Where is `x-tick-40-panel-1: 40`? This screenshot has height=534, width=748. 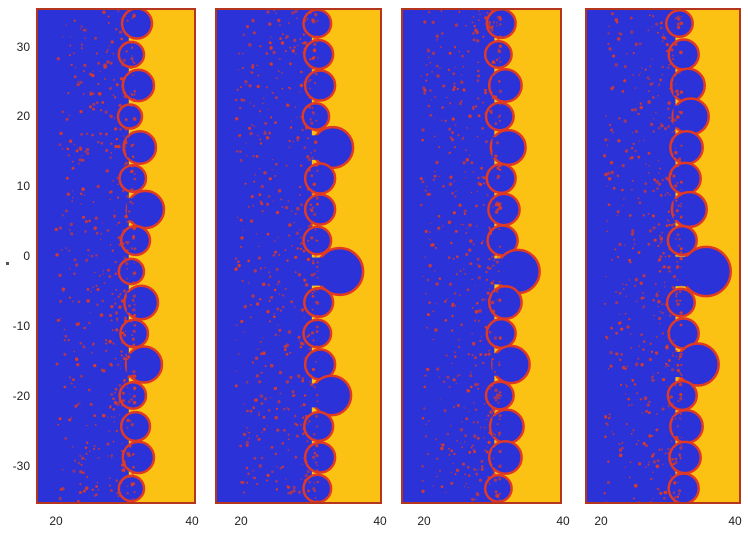
x-tick-40-panel-1: 40 is located at coordinates (192, 521).